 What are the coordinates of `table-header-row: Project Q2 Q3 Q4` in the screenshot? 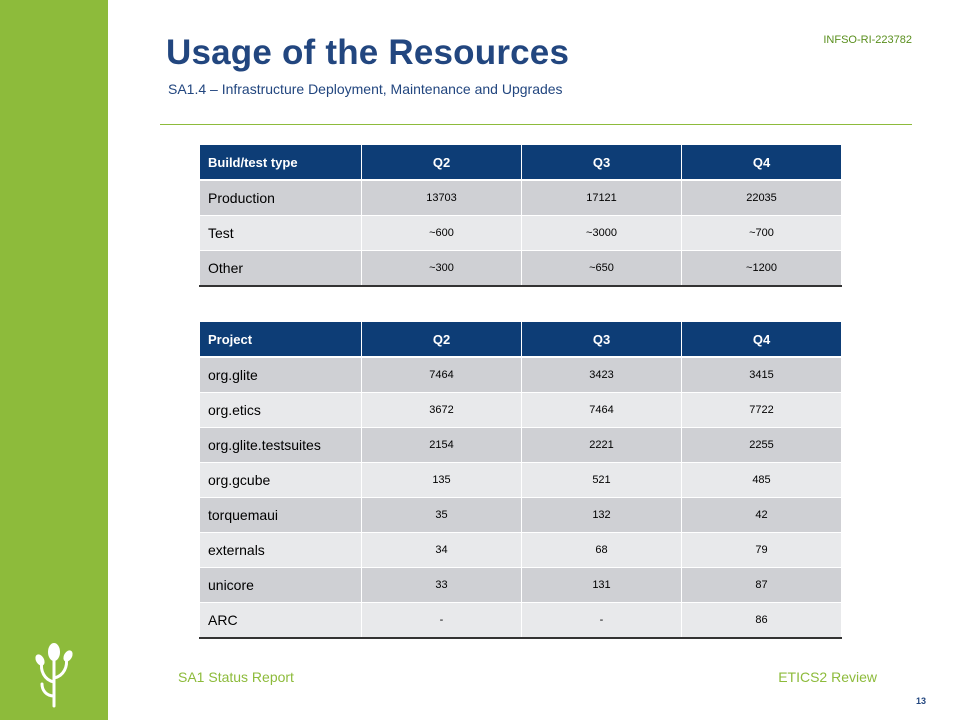 It's located at (520, 339).